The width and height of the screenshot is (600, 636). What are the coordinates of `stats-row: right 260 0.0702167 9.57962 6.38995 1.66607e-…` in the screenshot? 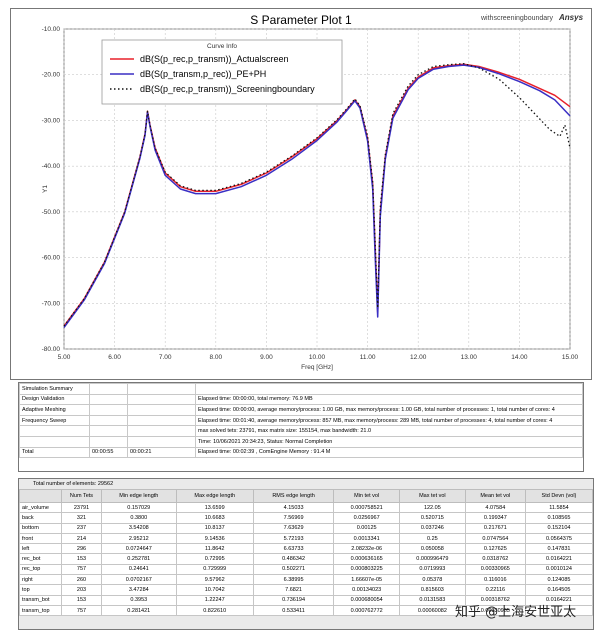 It's located at (306, 580).